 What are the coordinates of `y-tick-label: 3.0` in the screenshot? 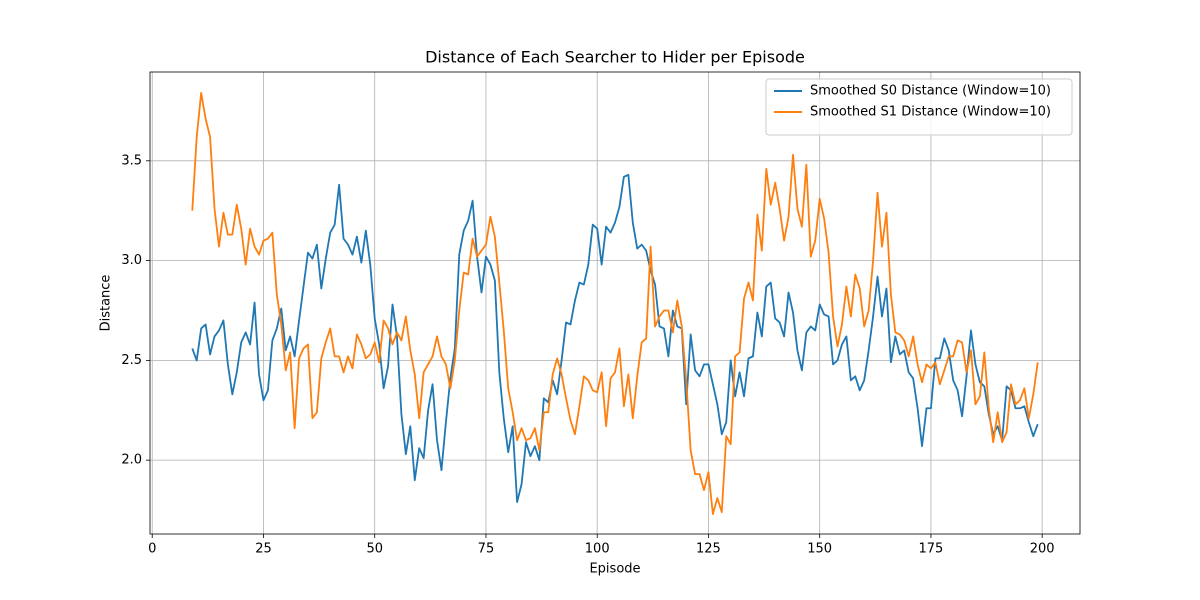 It's located at (131, 260).